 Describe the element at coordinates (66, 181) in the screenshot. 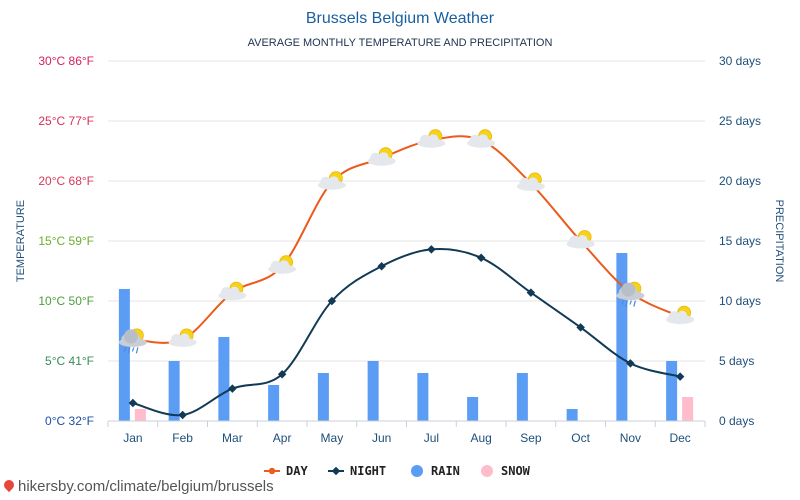

I see `left-tick-label: 20°C 68°F` at that location.